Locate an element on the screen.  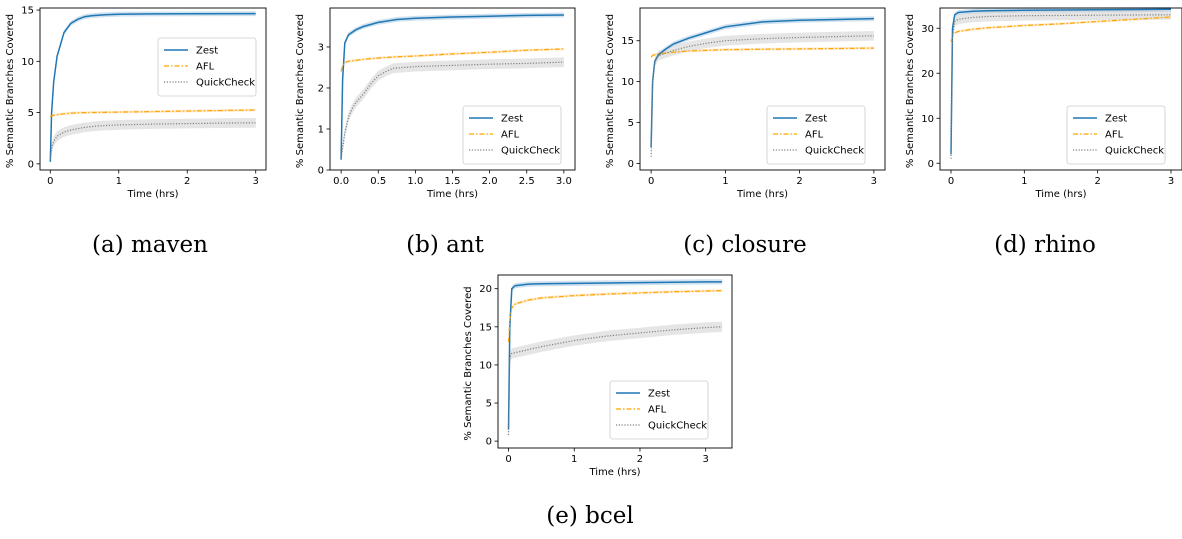
series-line-bcel-afl is located at coordinates (615, 316).